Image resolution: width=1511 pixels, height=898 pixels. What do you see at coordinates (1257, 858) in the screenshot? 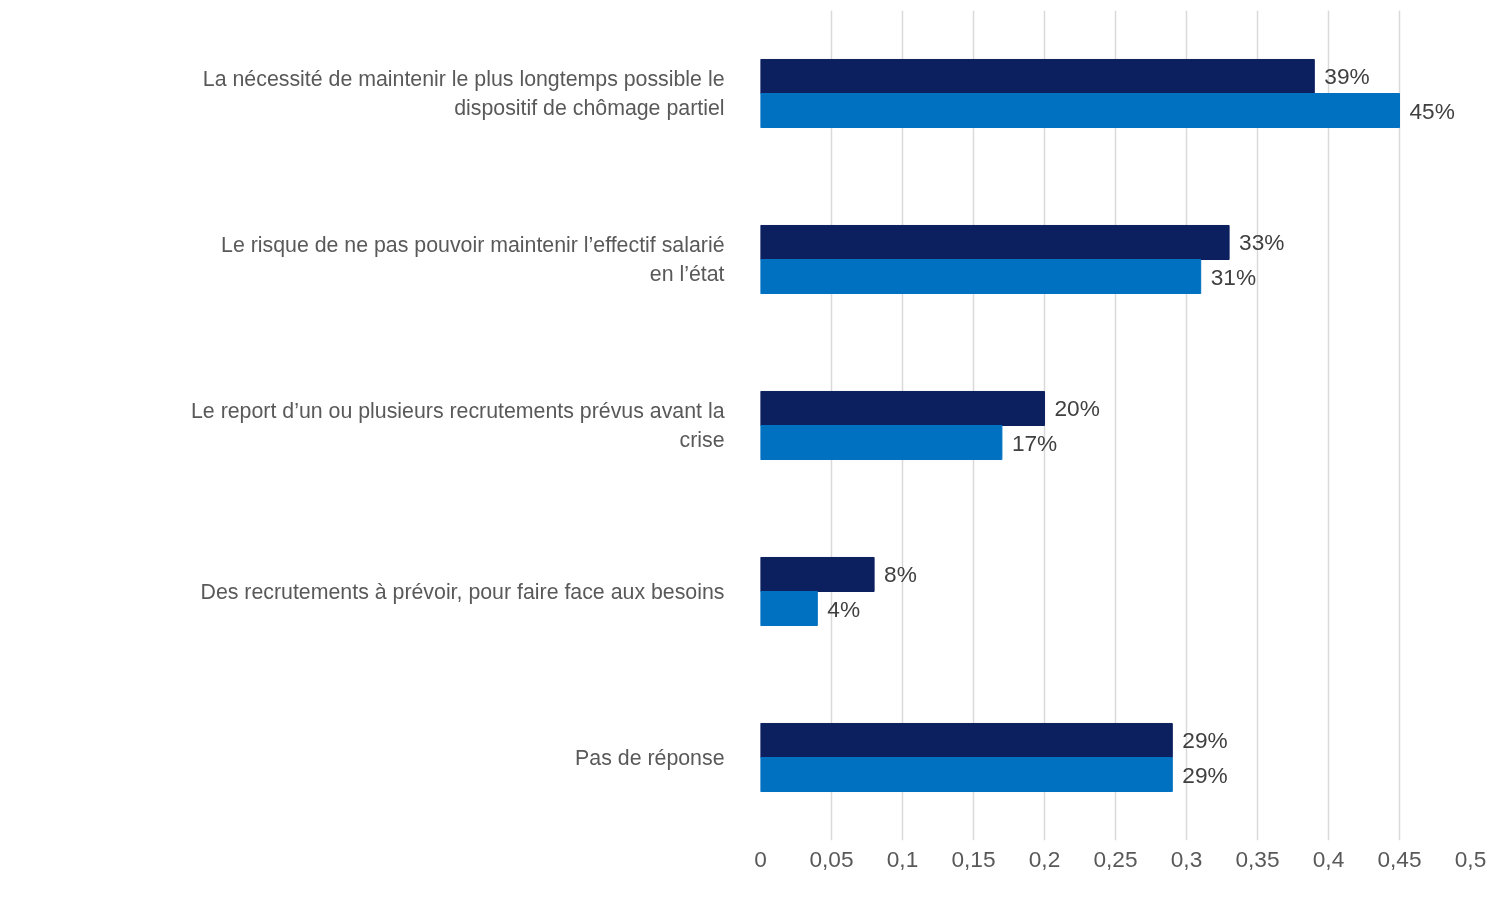
I see `x-tick-label: 0,35` at bounding box center [1257, 858].